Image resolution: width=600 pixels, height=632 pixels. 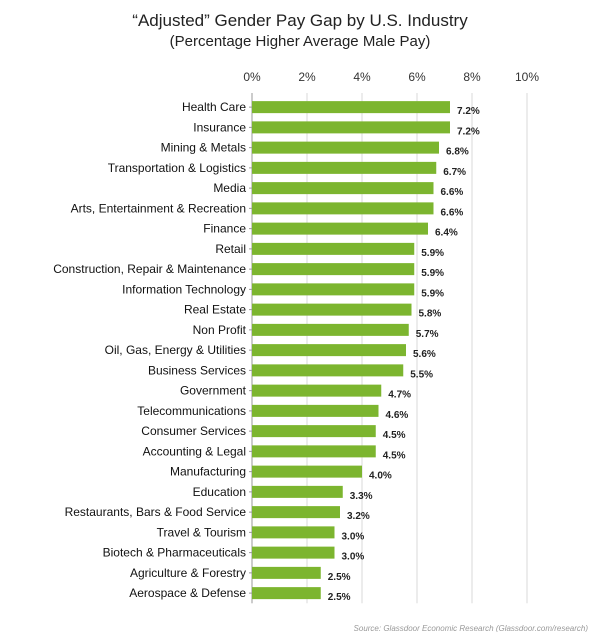 I want to click on x-tick-label: 8%, so click(x=472, y=77).